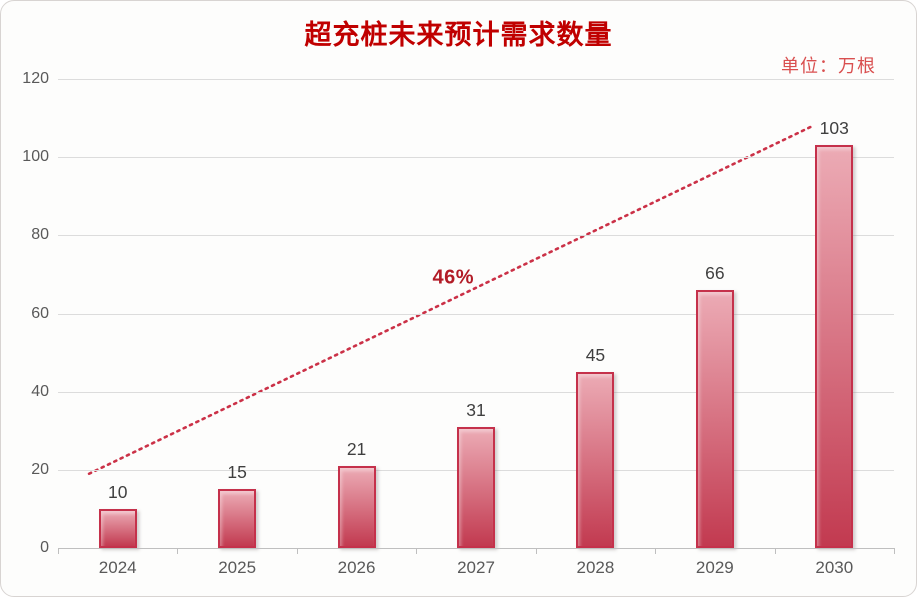 The height and width of the screenshot is (597, 917). What do you see at coordinates (834, 128) in the screenshot?
I see `bar-value-label: 103` at bounding box center [834, 128].